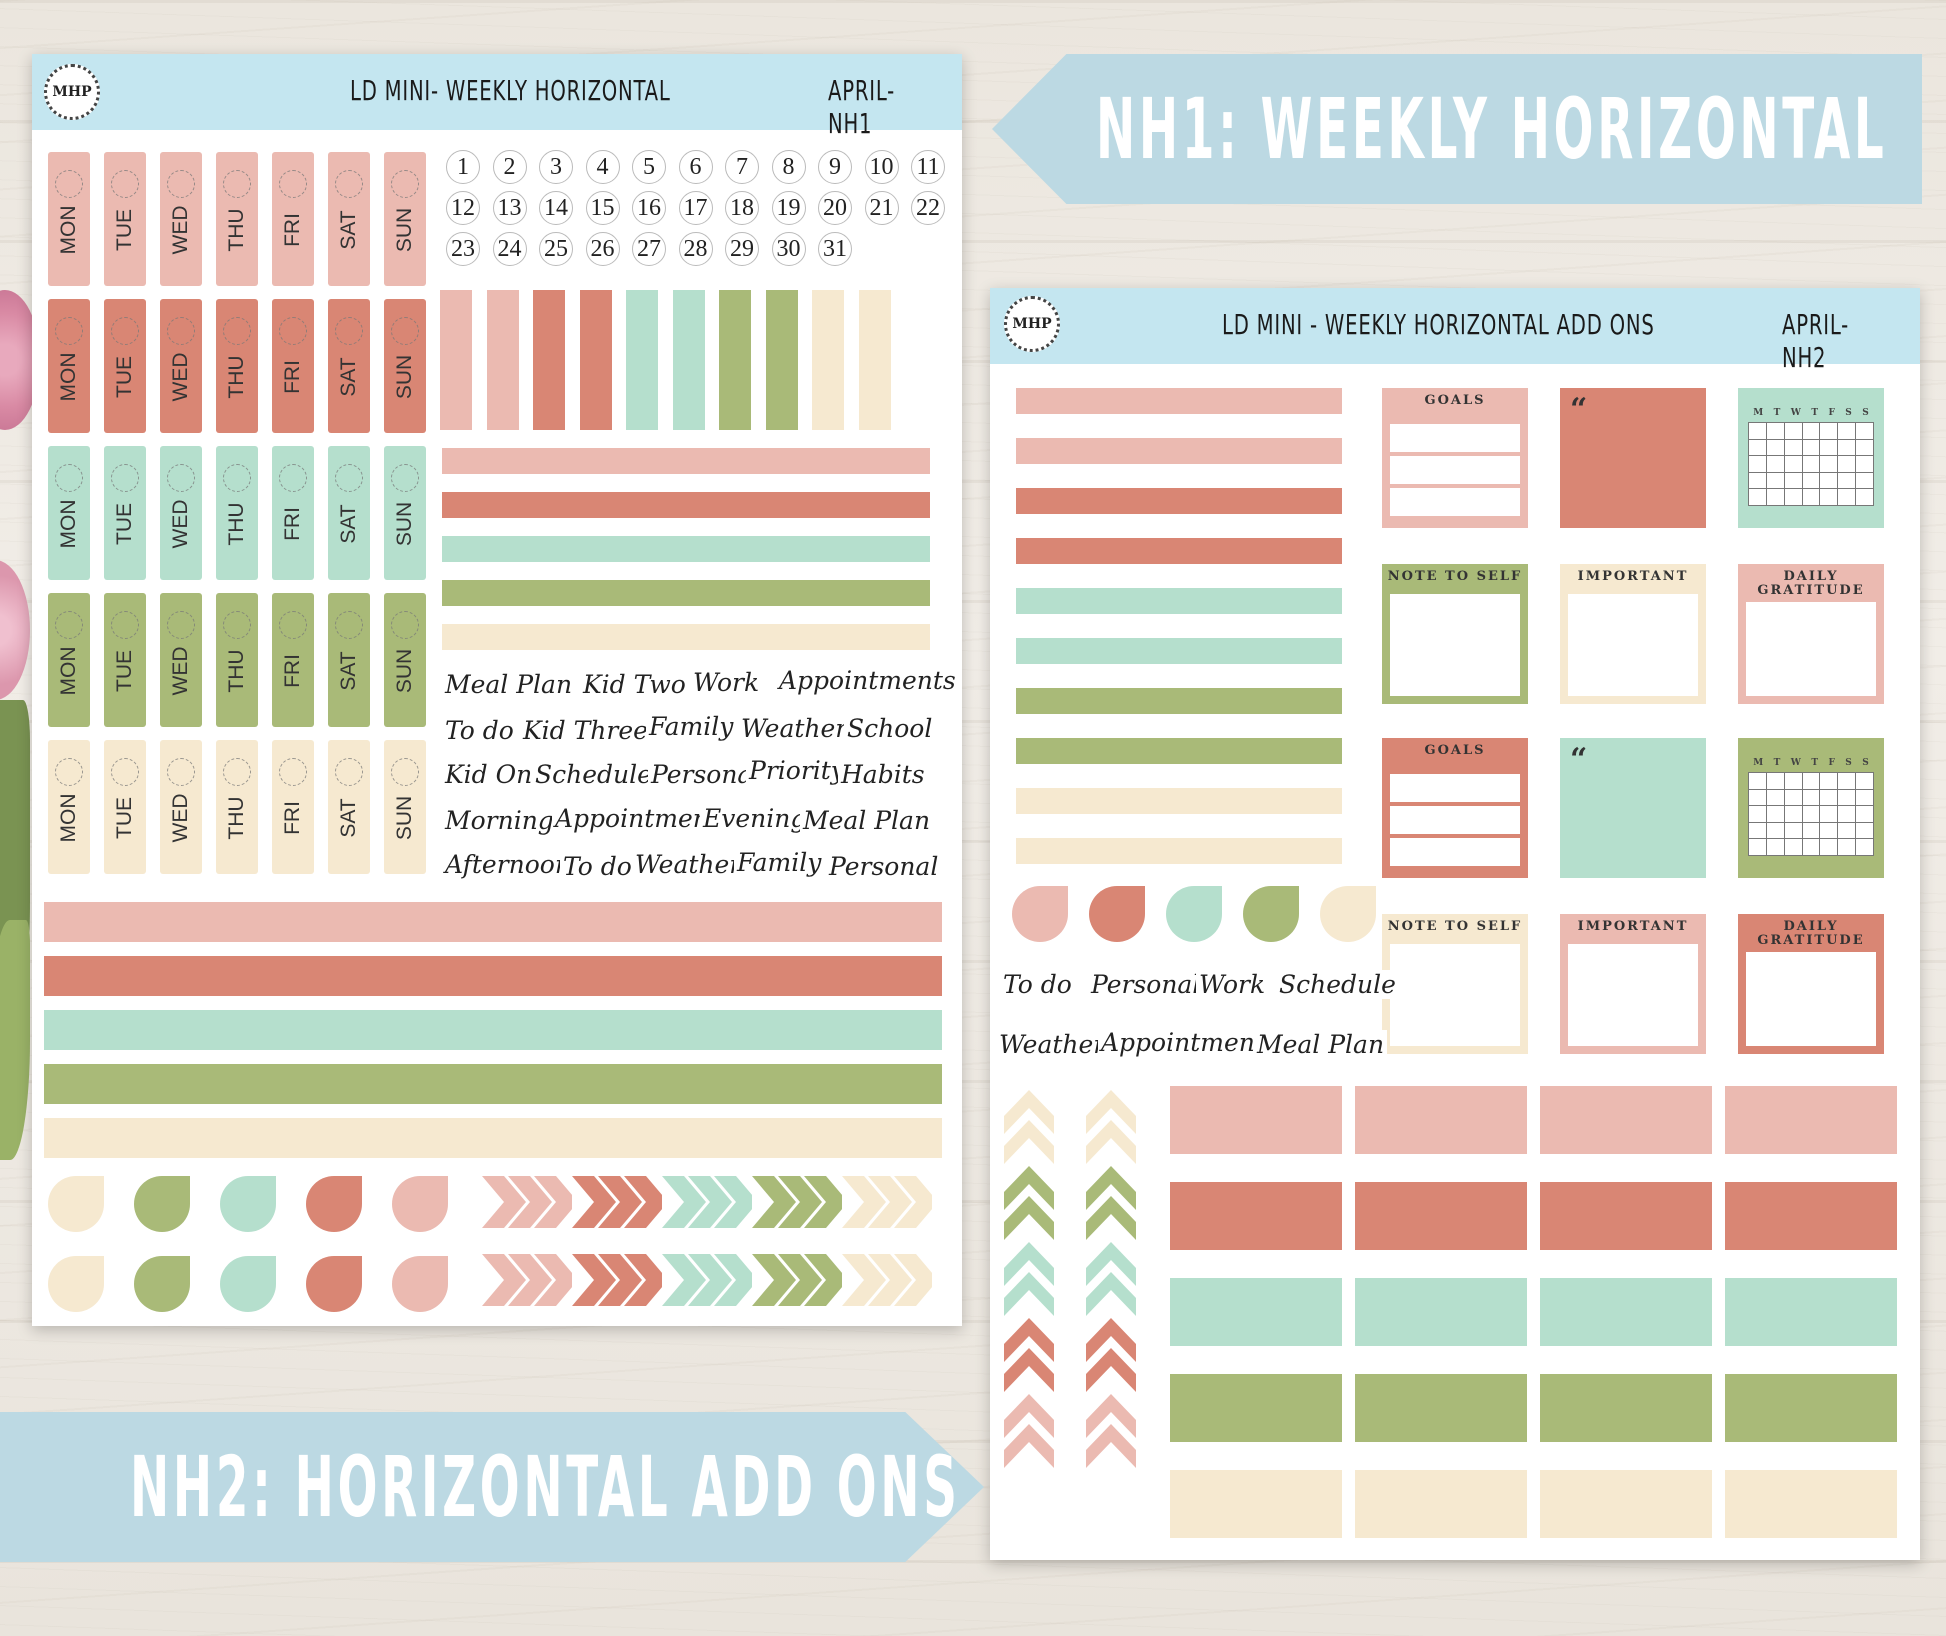 The image size is (1946, 1636). What do you see at coordinates (585, 730) in the screenshot?
I see `word-sticker: Kid Three` at bounding box center [585, 730].